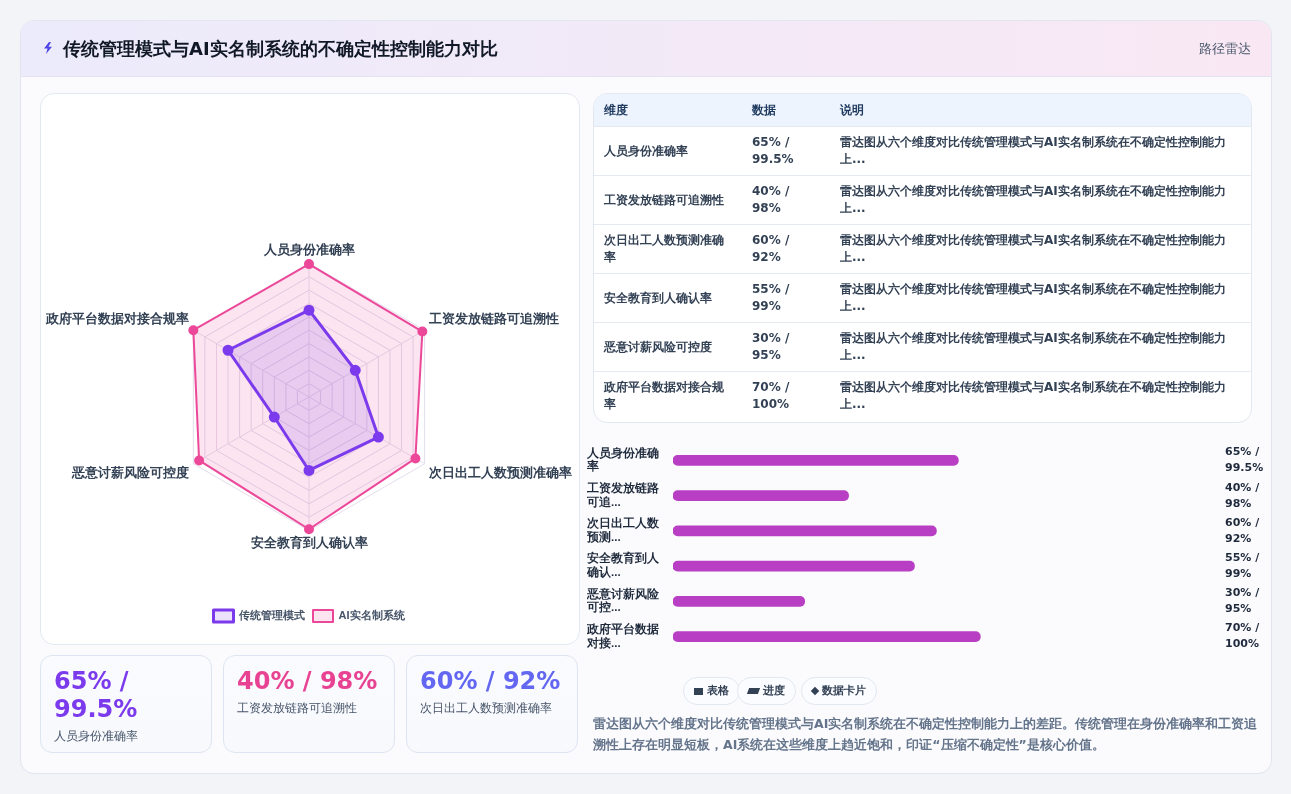  Describe the element at coordinates (96, 736) in the screenshot. I see `category-label: 人员身份准确率` at that location.